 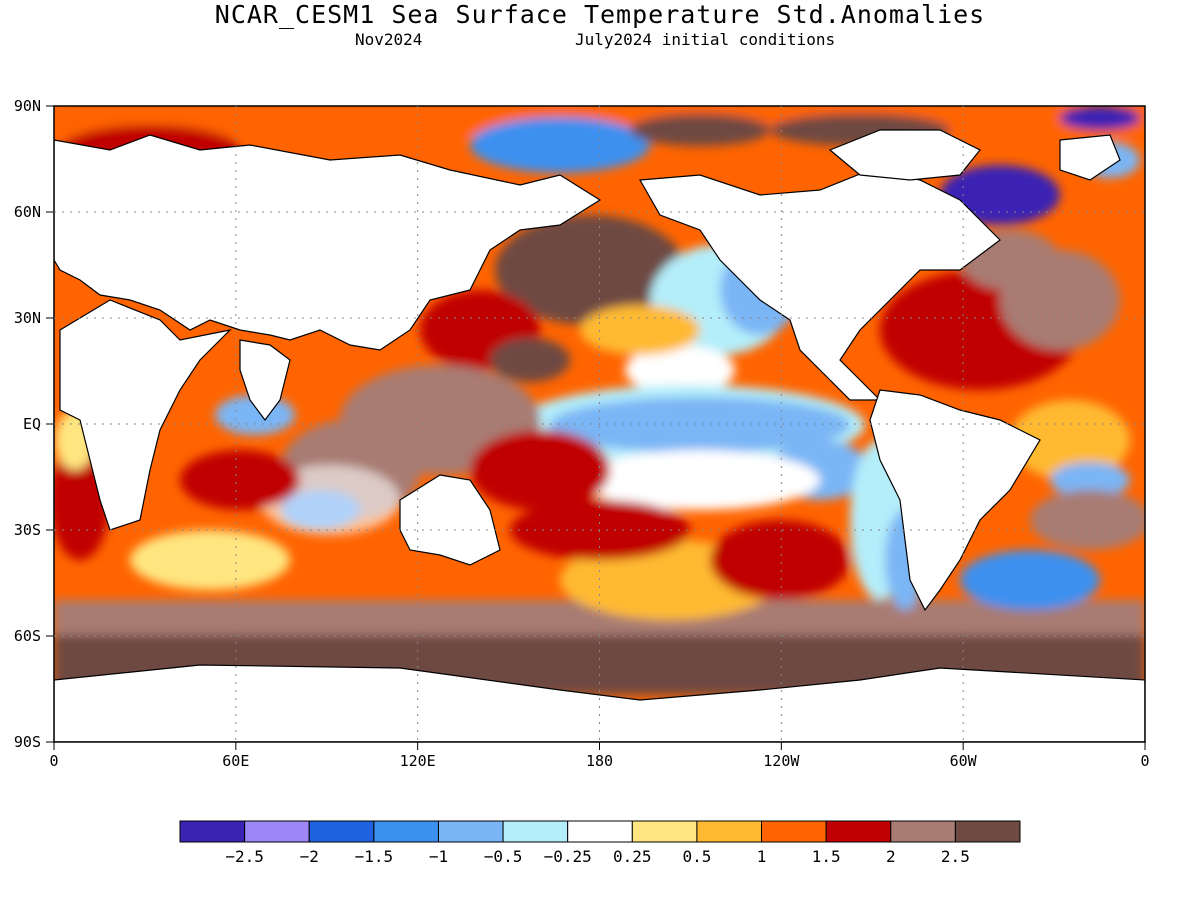 I want to click on lon-tick-label: 120W, so click(x=781, y=761).